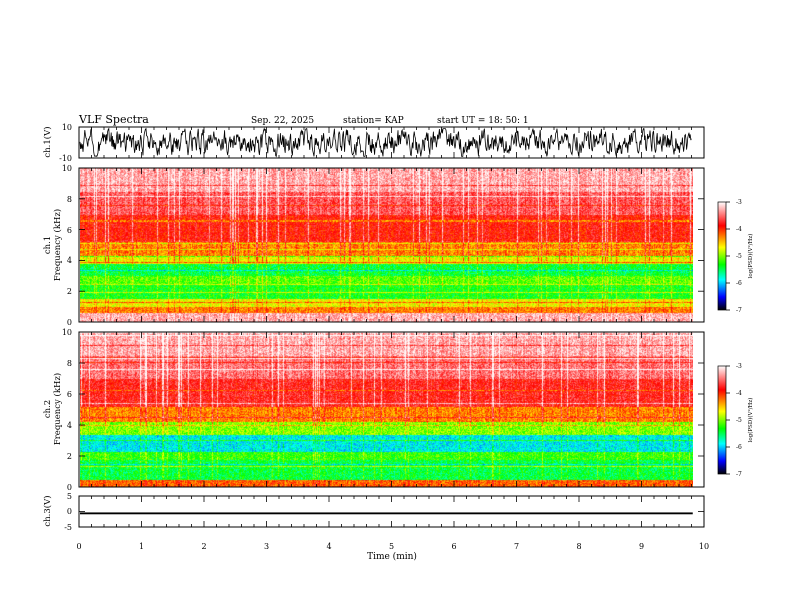 This screenshot has width=792, height=612. What do you see at coordinates (373, 121) in the screenshot?
I see `header-station: station= KAP` at bounding box center [373, 121].